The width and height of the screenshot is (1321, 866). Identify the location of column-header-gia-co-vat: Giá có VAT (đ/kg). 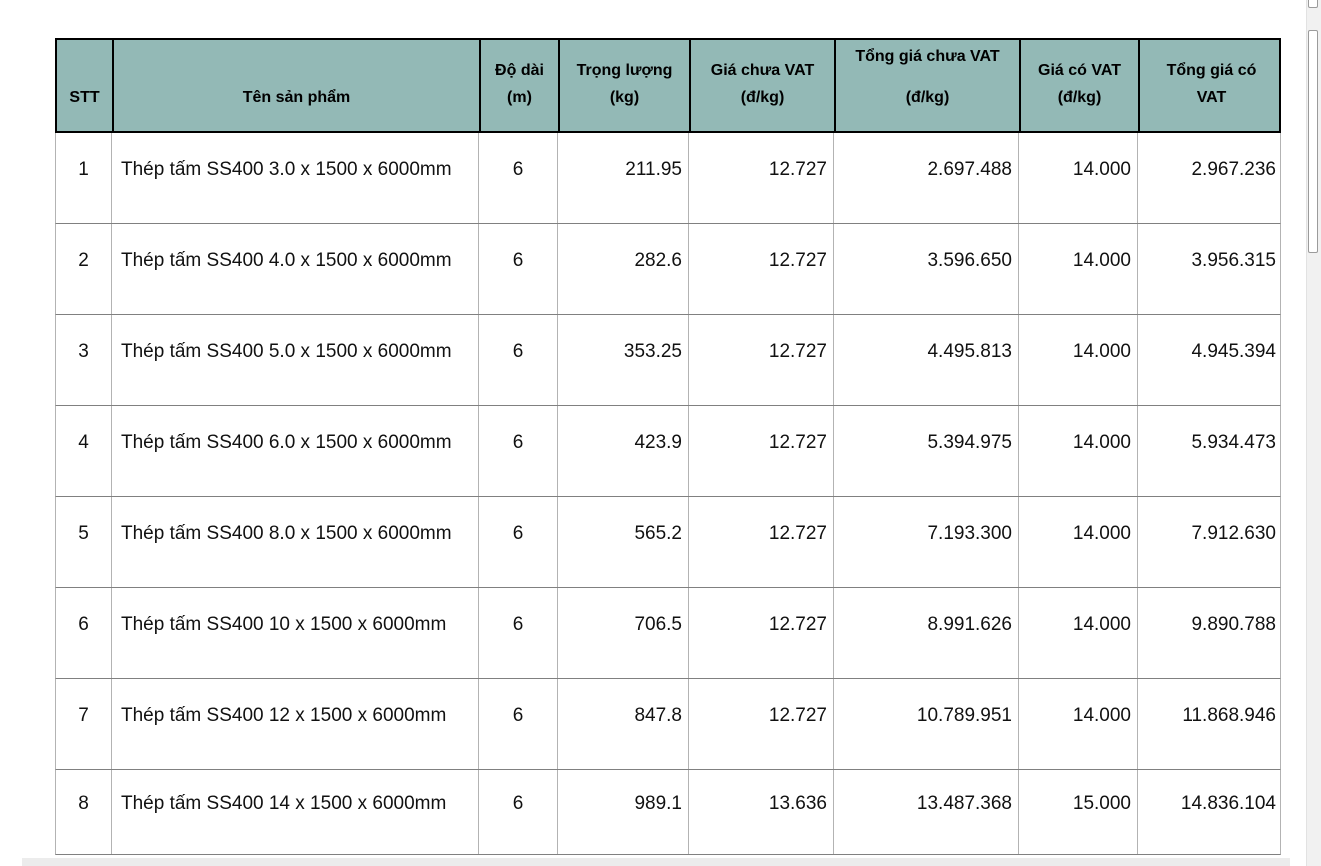
(1078, 85).